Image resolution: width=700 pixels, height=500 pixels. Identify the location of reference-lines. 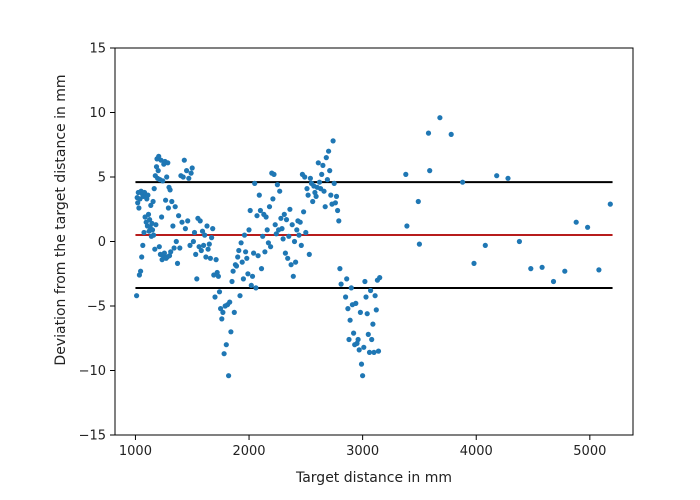
(374, 235).